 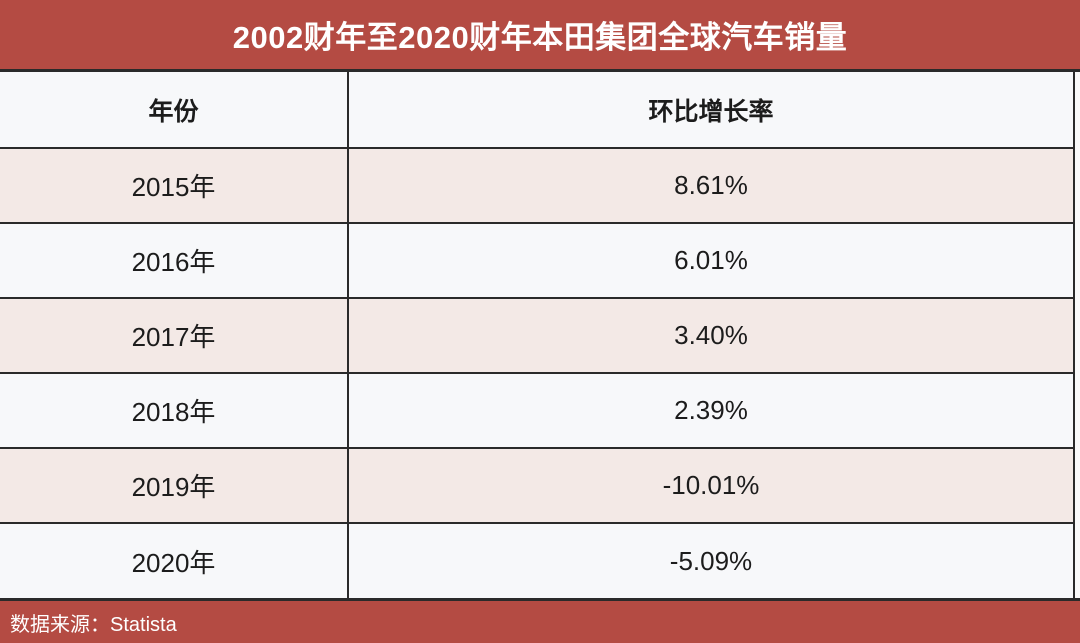 I want to click on table-row: 2018年 2.39%, so click(x=537, y=411).